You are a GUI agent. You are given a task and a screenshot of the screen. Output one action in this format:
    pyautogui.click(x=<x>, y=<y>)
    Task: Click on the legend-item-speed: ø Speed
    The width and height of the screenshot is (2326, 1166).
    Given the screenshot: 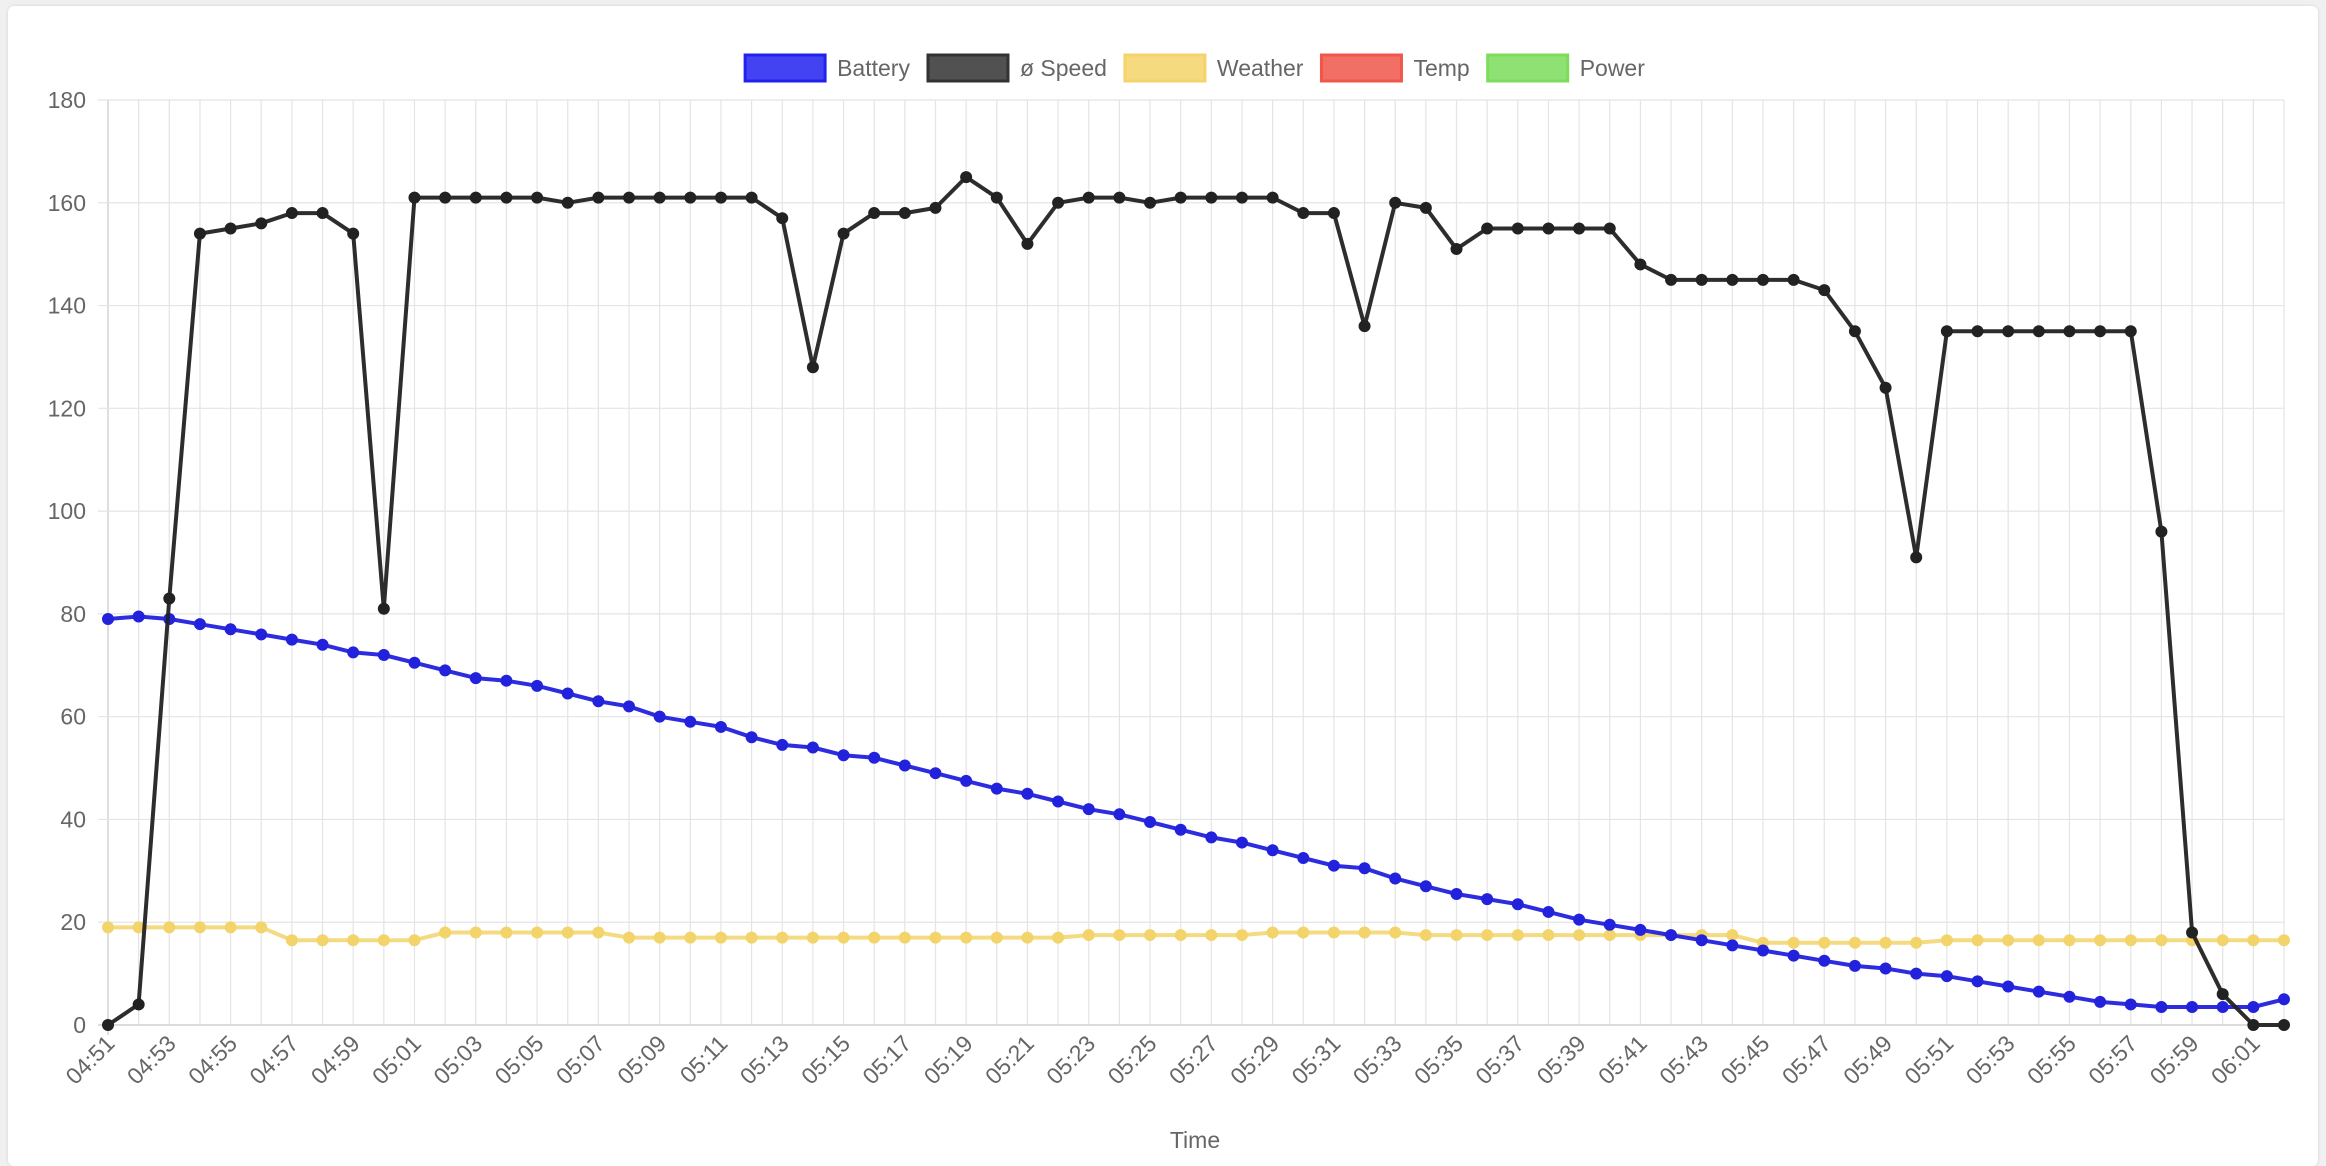 What is the action you would take?
    pyautogui.click(x=1016, y=68)
    